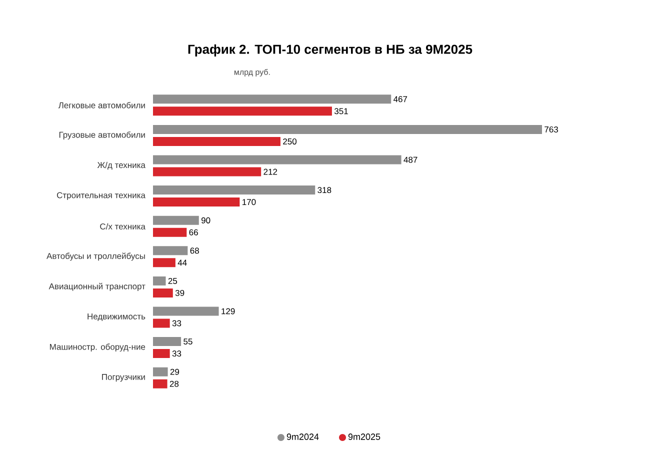 The width and height of the screenshot is (656, 456). Describe the element at coordinates (330, 50) in the screenshot. I see `chart-title: График 2. ТОП-10 сегментов в НБ за 9М2025` at that location.